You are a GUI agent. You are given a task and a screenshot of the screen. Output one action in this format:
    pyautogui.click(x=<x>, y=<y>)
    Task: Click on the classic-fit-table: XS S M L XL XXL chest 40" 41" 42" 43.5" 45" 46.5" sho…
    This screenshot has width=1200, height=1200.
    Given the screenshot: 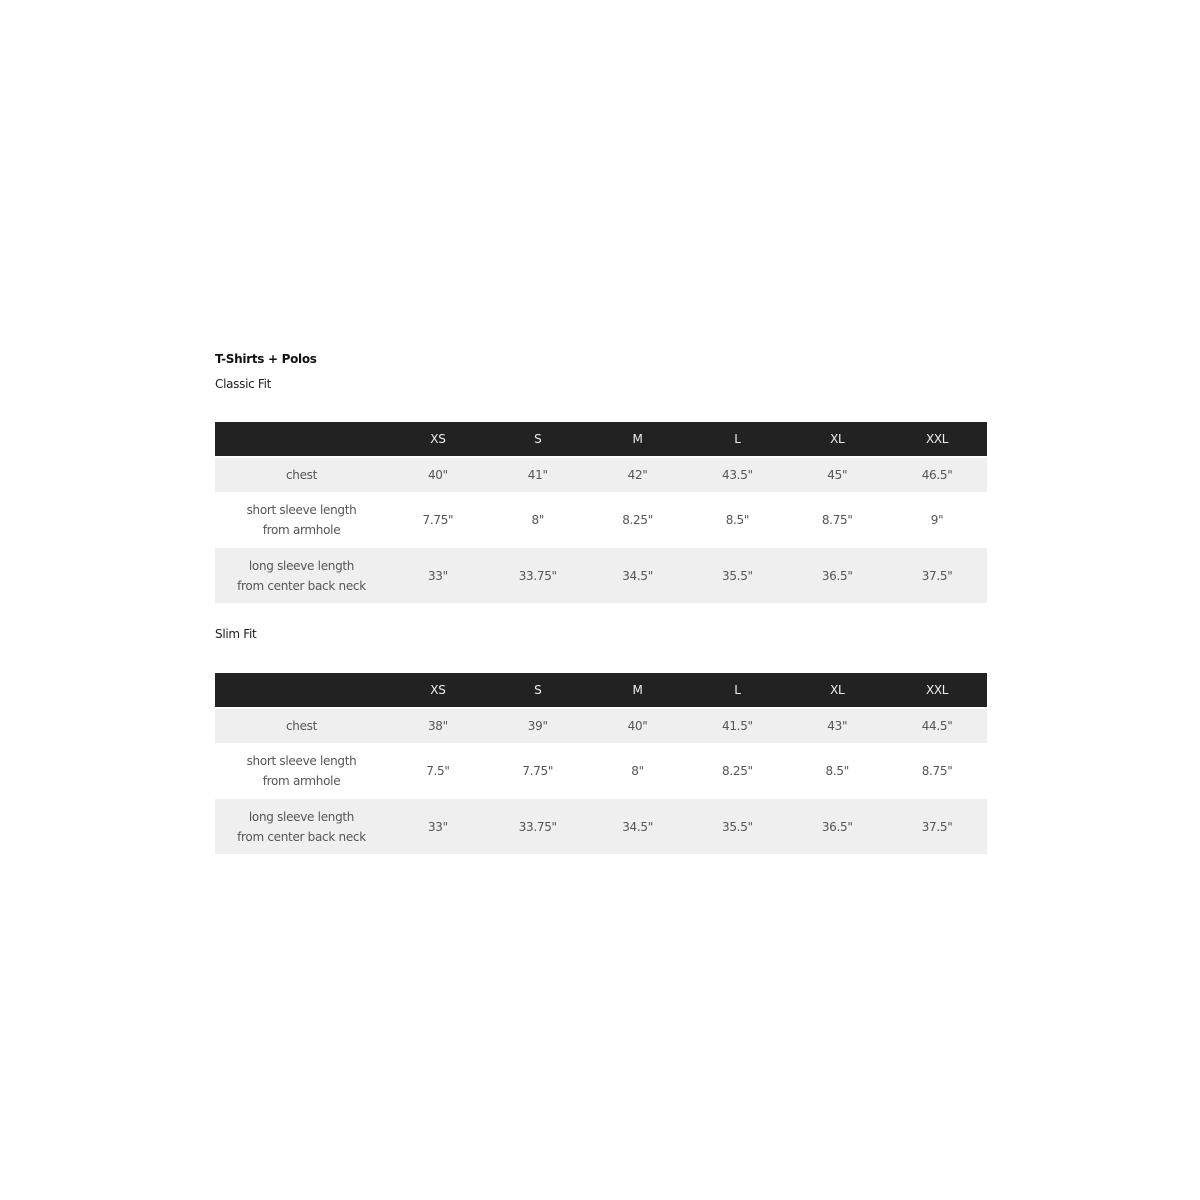 What is the action you would take?
    pyautogui.click(x=601, y=512)
    